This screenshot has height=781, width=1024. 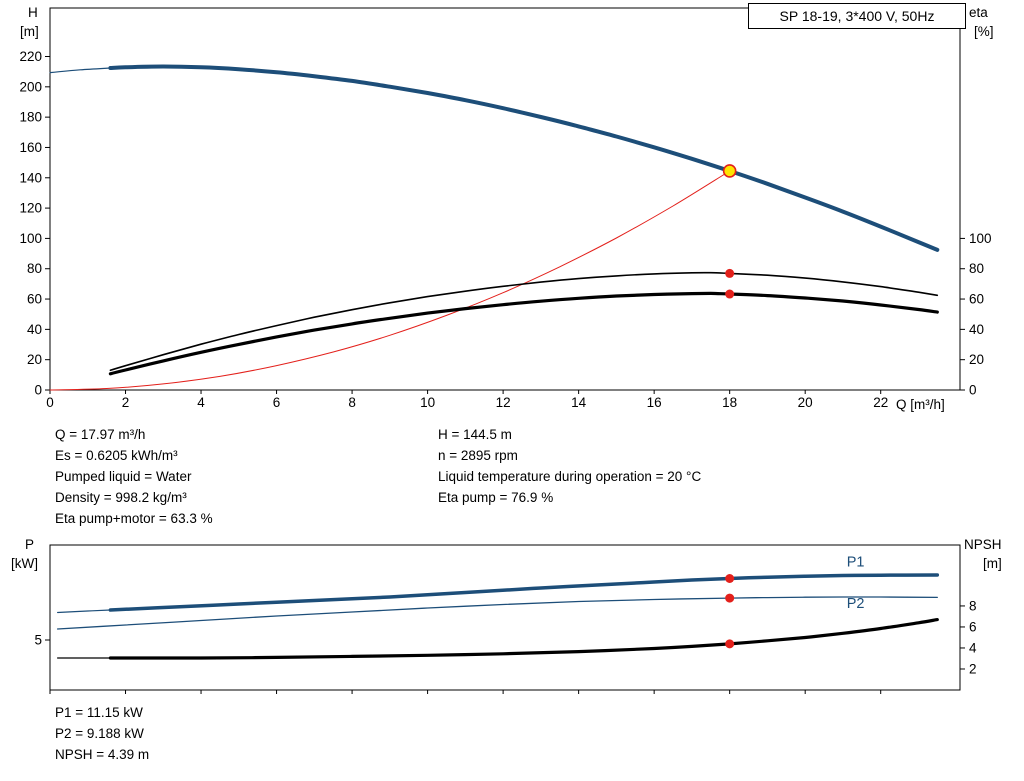 I want to click on series-p2-curve, so click(x=497, y=613).